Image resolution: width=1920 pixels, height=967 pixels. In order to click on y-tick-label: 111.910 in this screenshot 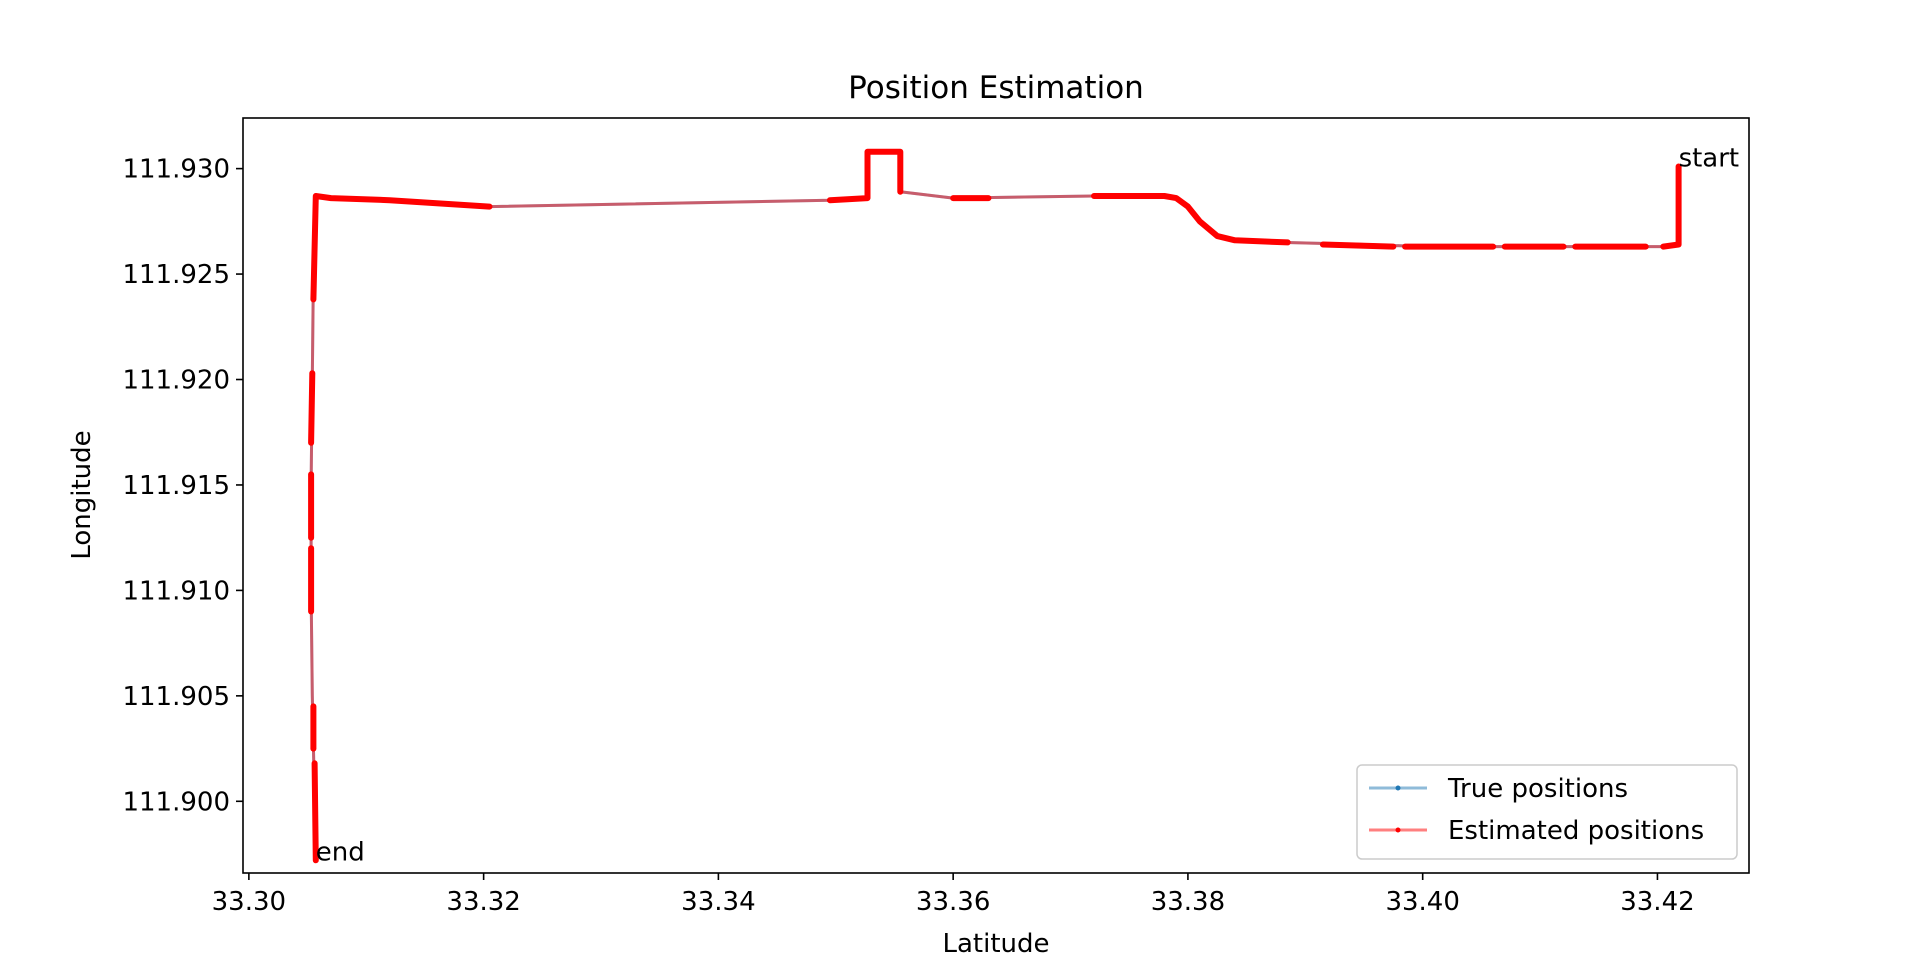, I will do `click(176, 591)`.